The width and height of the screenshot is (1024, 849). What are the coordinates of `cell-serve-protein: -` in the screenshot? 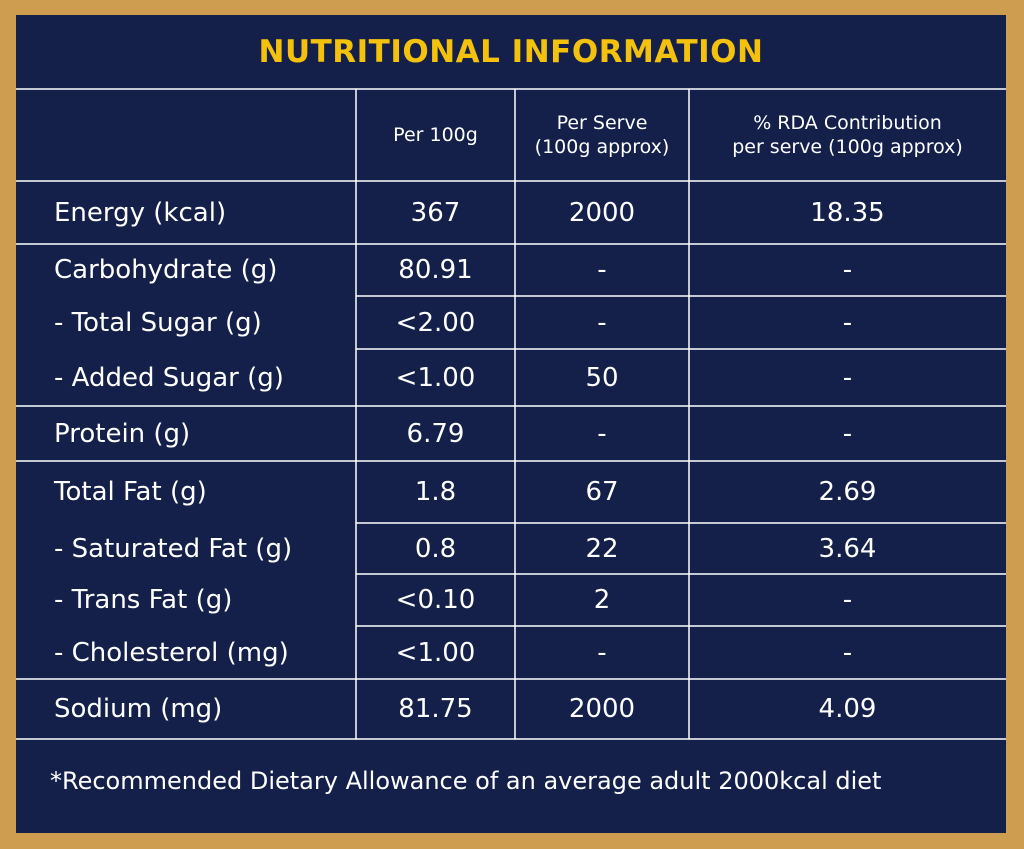 It's located at (602, 433).